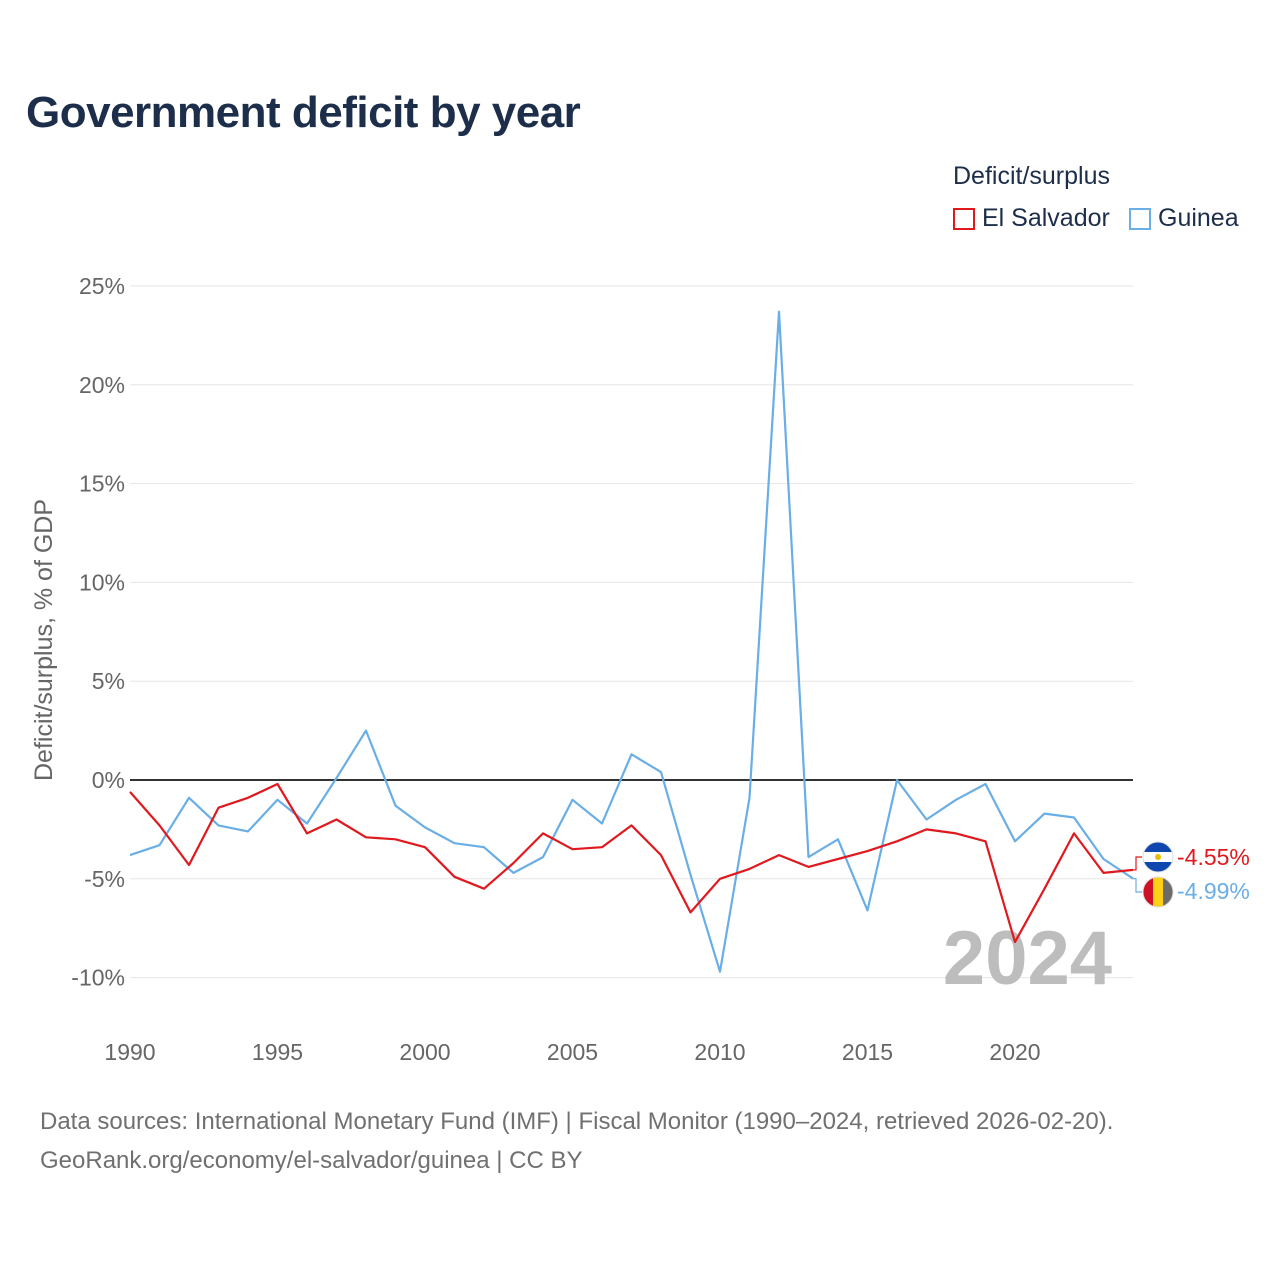 The image size is (1280, 1280). I want to click on year-watermark: 2024, so click(1027, 958).